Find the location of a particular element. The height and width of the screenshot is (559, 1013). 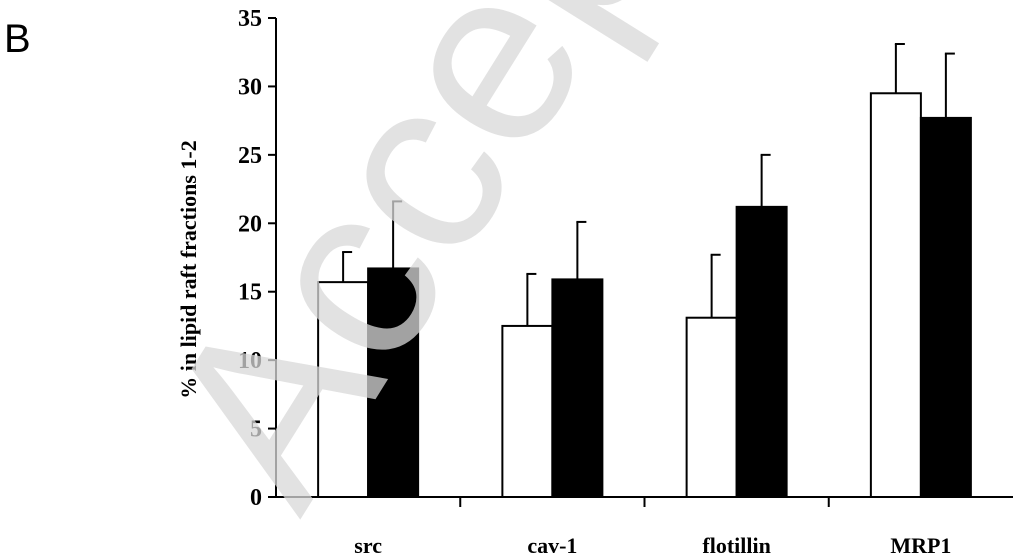

y-tick-label: 5 is located at coordinates (256, 430).